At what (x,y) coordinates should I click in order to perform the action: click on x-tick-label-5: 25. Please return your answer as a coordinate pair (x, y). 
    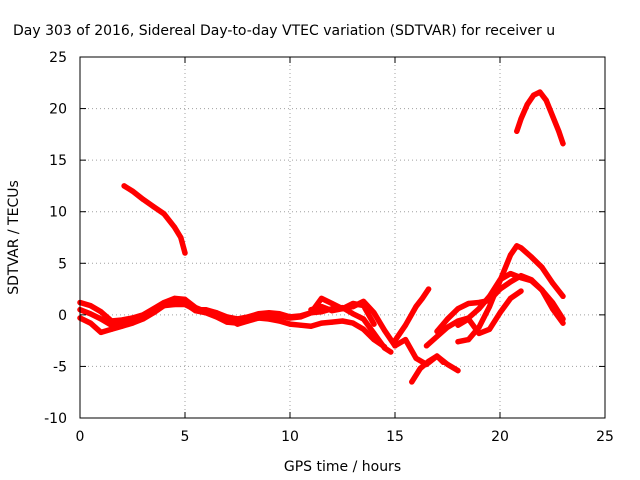
    Looking at the image, I should click on (605, 437).